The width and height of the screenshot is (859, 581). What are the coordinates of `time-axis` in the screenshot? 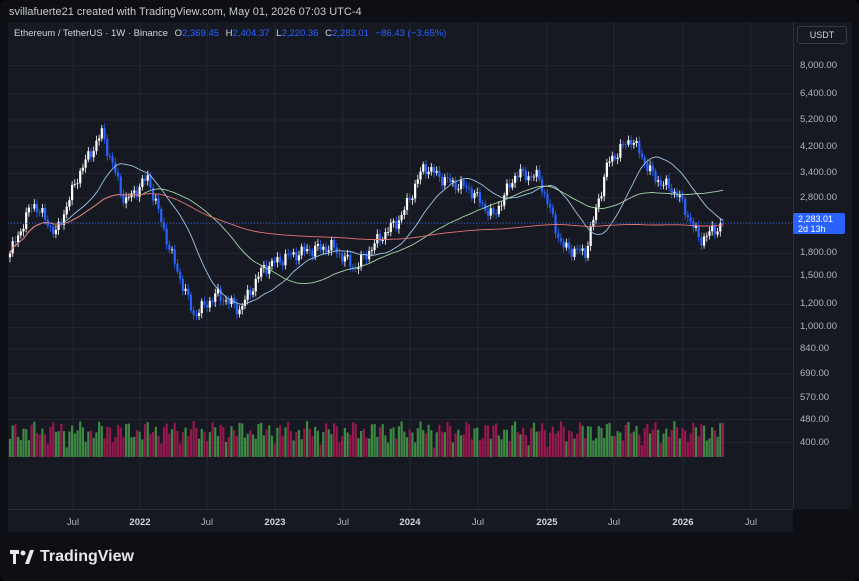 It's located at (400, 520).